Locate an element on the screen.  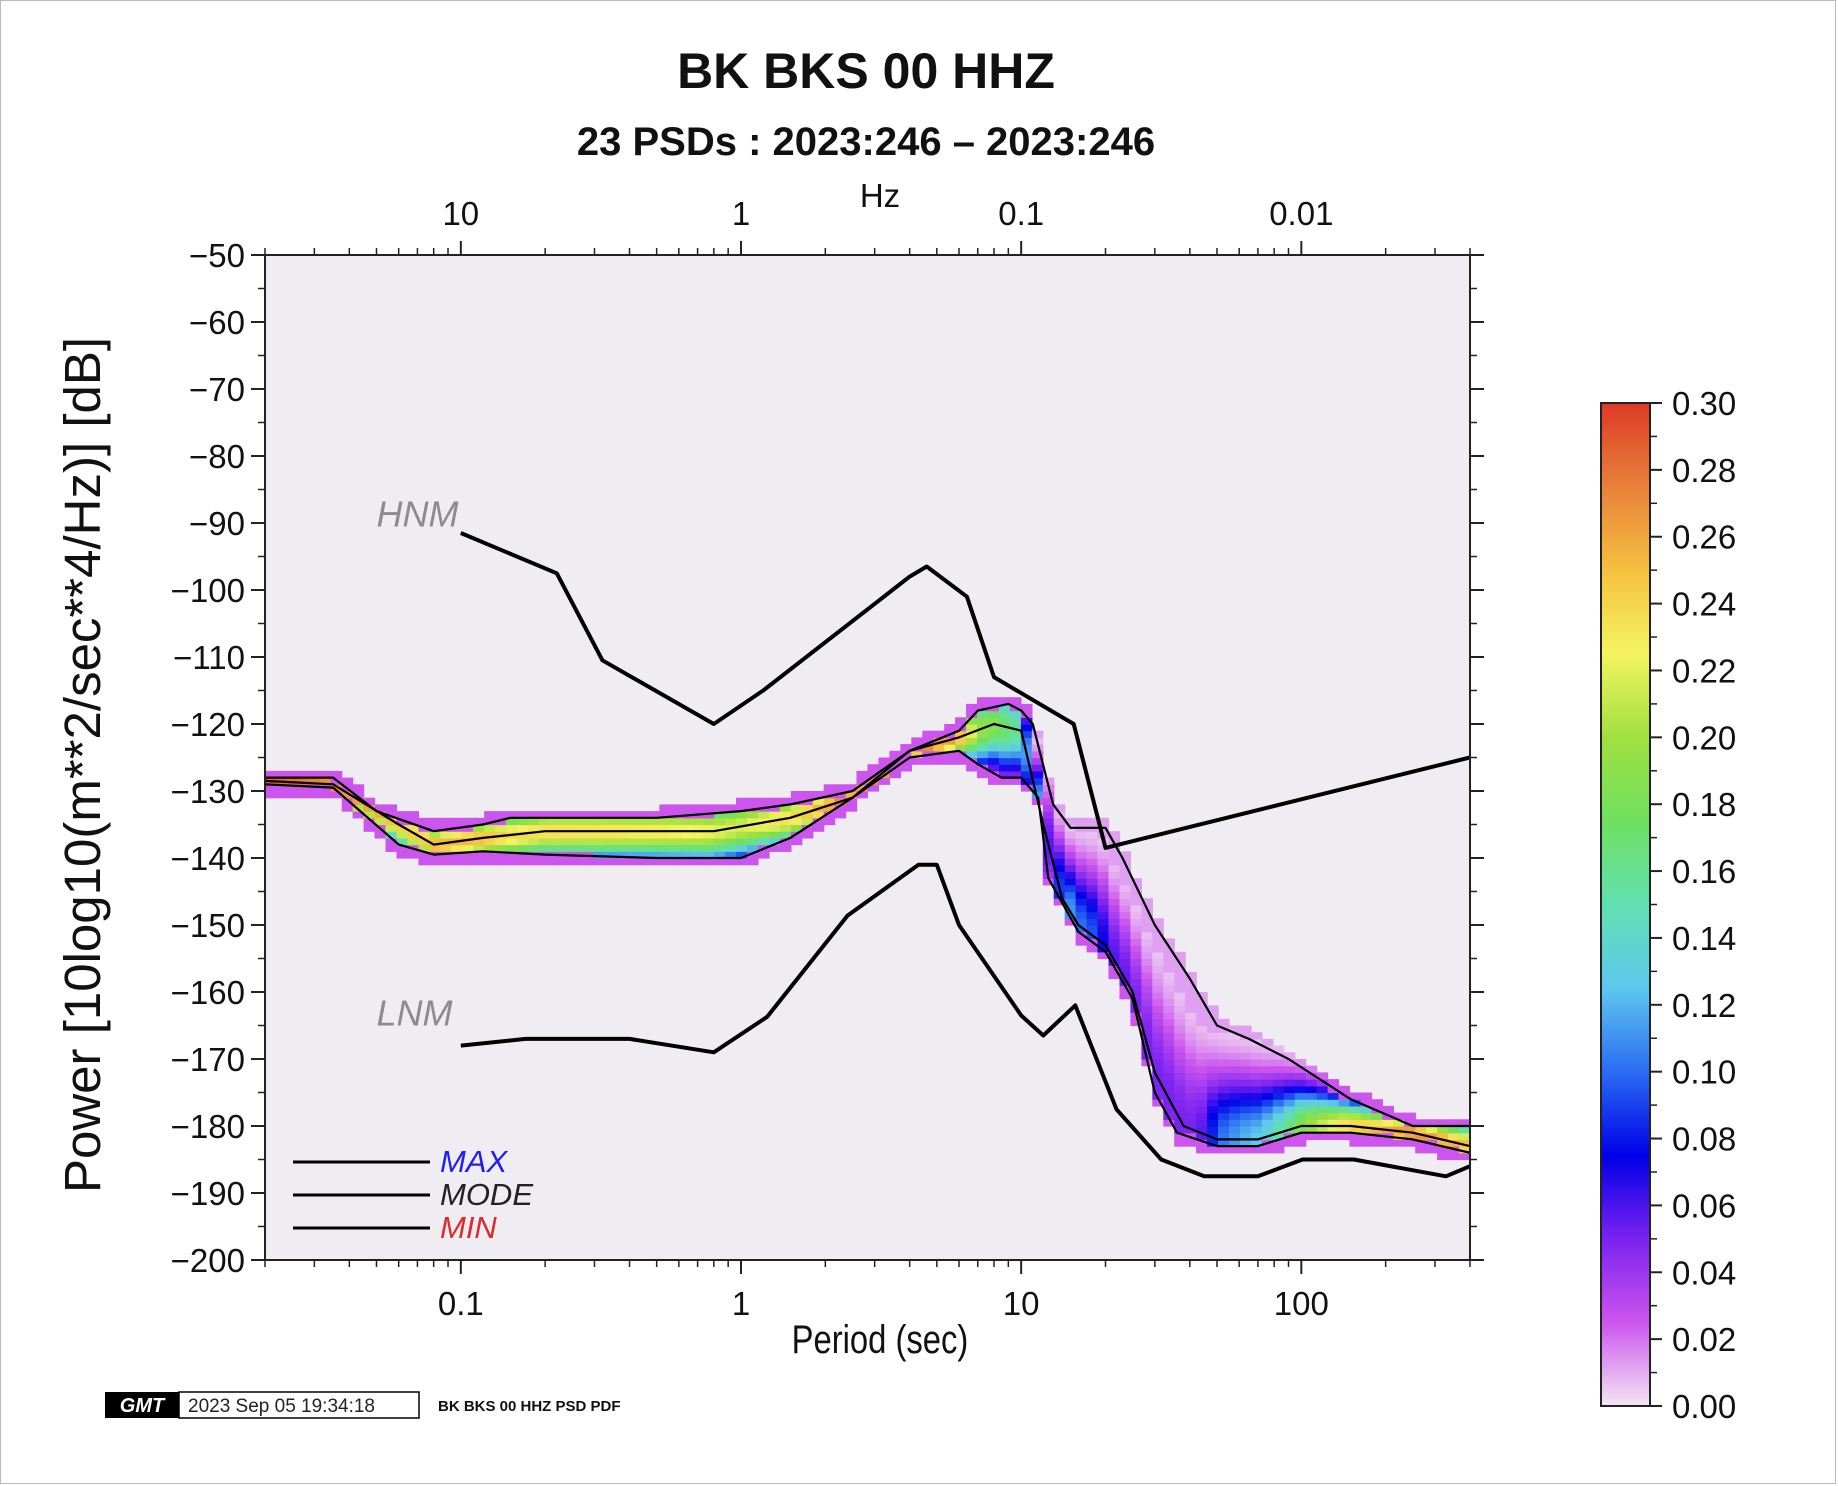
plot-caption: BK BKS 00 HHZ PSD PDF is located at coordinates (529, 1406).